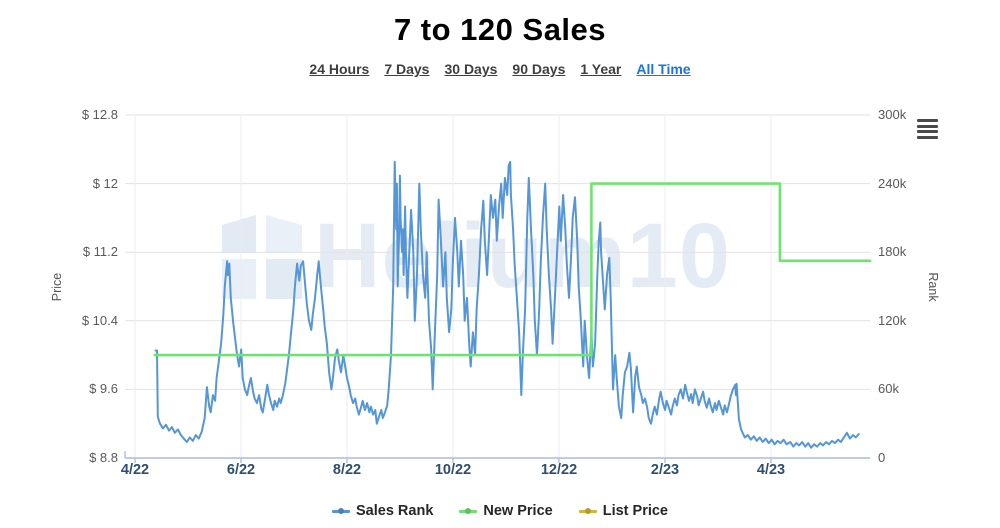 The height and width of the screenshot is (528, 1000). What do you see at coordinates (395, 511) in the screenshot?
I see `legend-label: Sales Rank` at bounding box center [395, 511].